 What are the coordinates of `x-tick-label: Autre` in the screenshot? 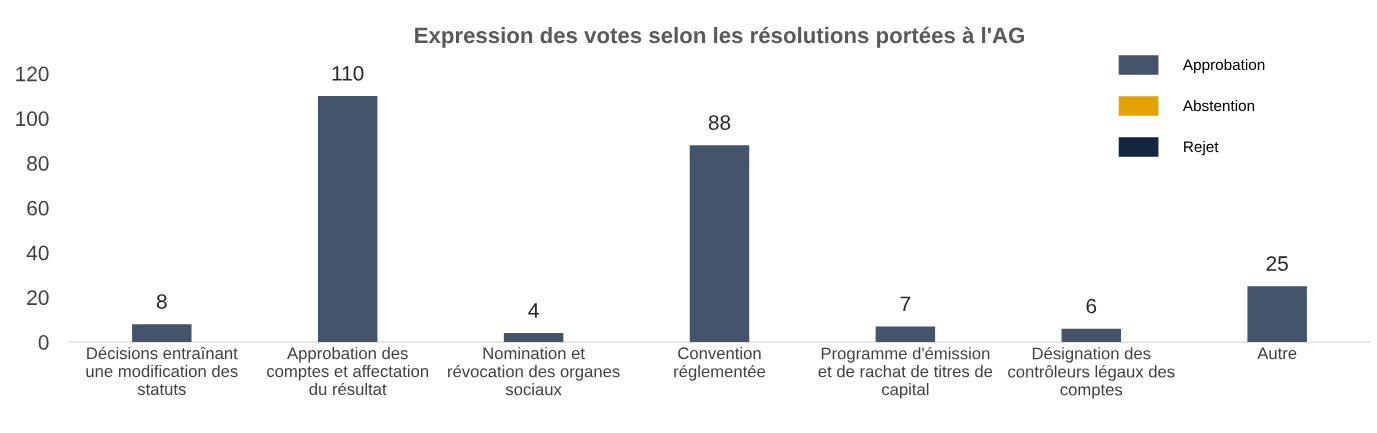 It's located at (1277, 353).